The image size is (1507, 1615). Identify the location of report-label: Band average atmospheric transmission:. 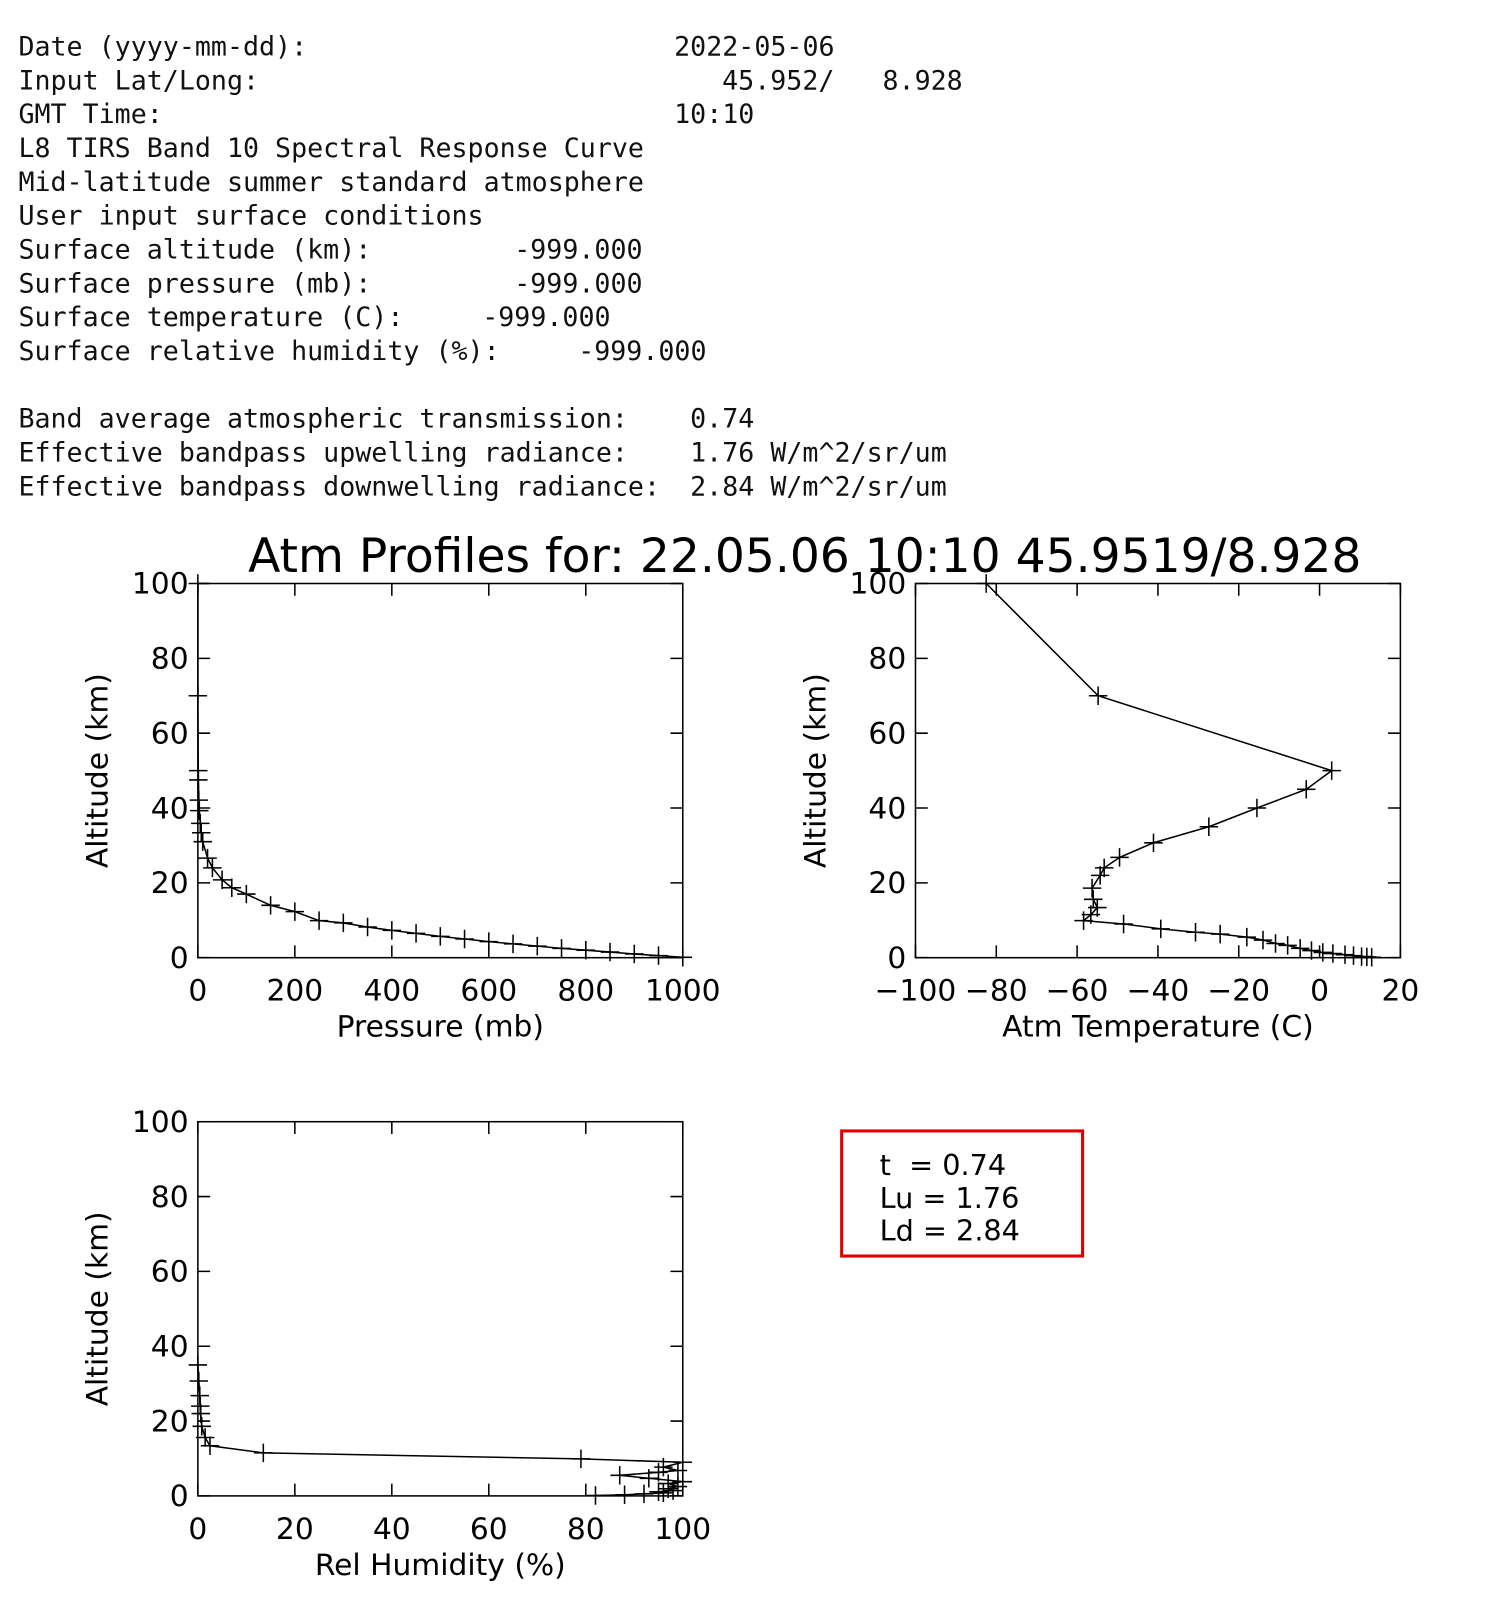
(322, 419).